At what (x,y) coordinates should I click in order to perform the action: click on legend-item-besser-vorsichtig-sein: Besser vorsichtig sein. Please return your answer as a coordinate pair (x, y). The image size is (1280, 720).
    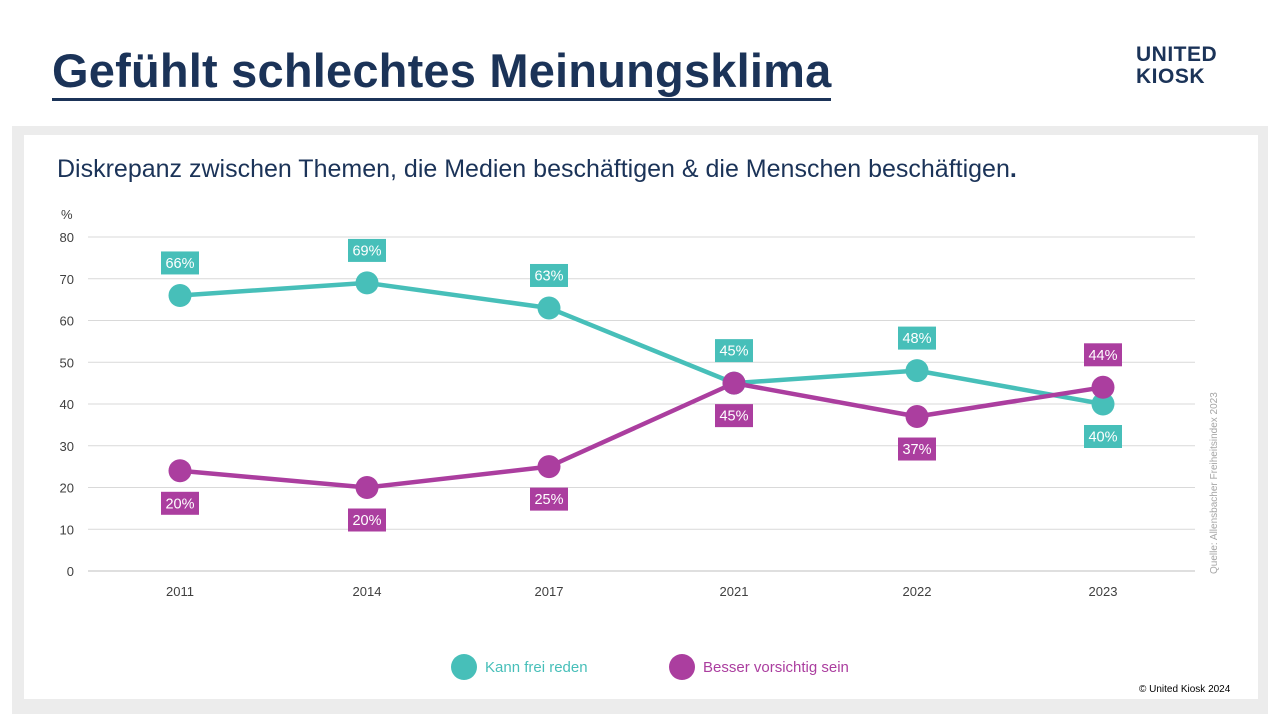
    Looking at the image, I should click on (759, 667).